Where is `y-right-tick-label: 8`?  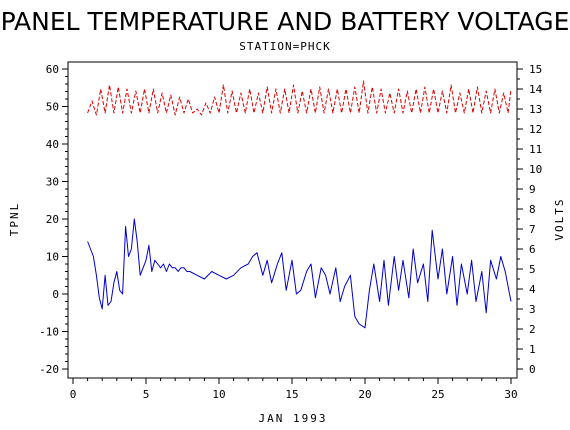
y-right-tick-label: 8 is located at coordinates (532, 209).